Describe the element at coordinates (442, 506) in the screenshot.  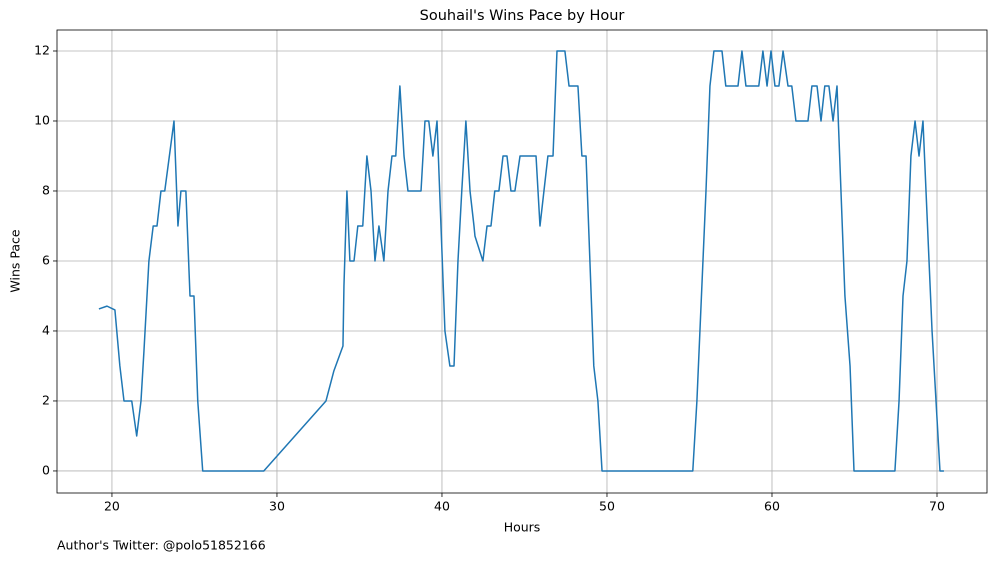
I see `x-tick-label: 40` at that location.